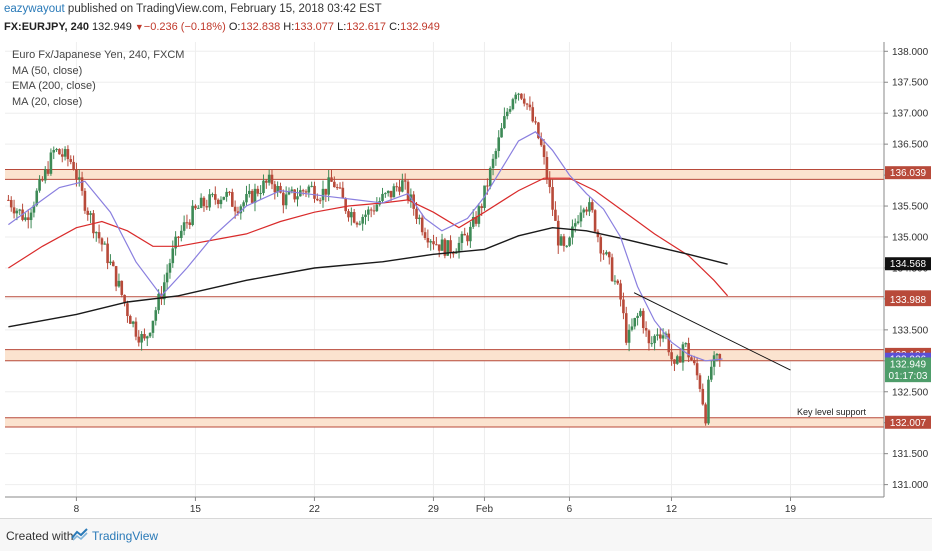  What do you see at coordinates (910, 207) in the screenshot?
I see `price-tick-label: 135.500` at bounding box center [910, 207].